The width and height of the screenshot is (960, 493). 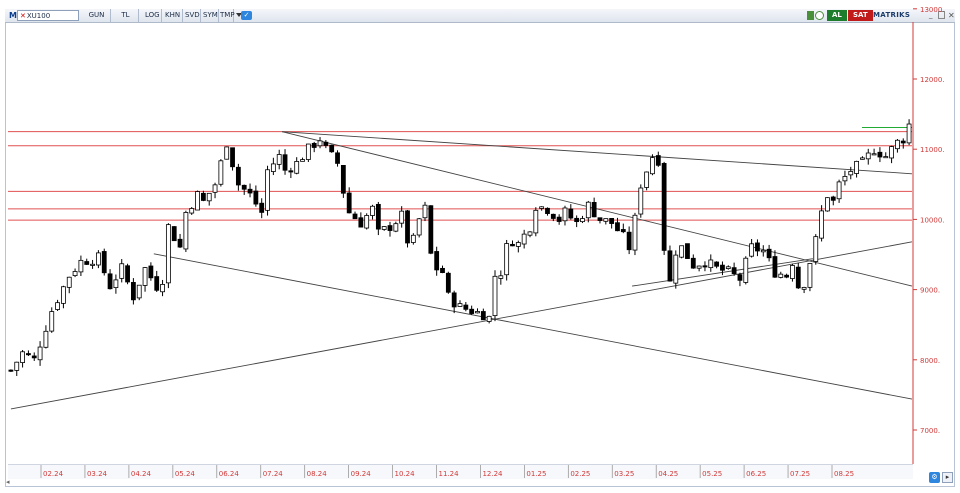 What do you see at coordinates (173, 15) in the screenshot?
I see `khn-button: KHN` at bounding box center [173, 15].